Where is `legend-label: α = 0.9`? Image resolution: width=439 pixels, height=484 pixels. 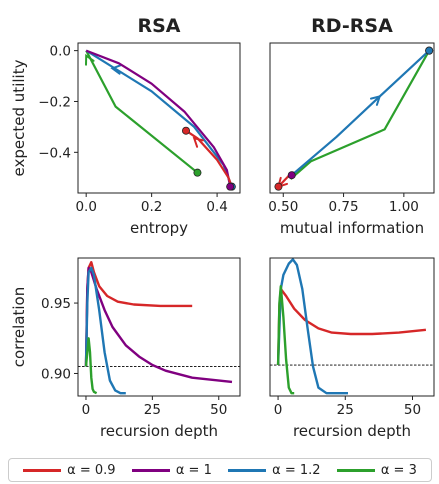 legend-label: α = 0.9 is located at coordinates (91, 470).